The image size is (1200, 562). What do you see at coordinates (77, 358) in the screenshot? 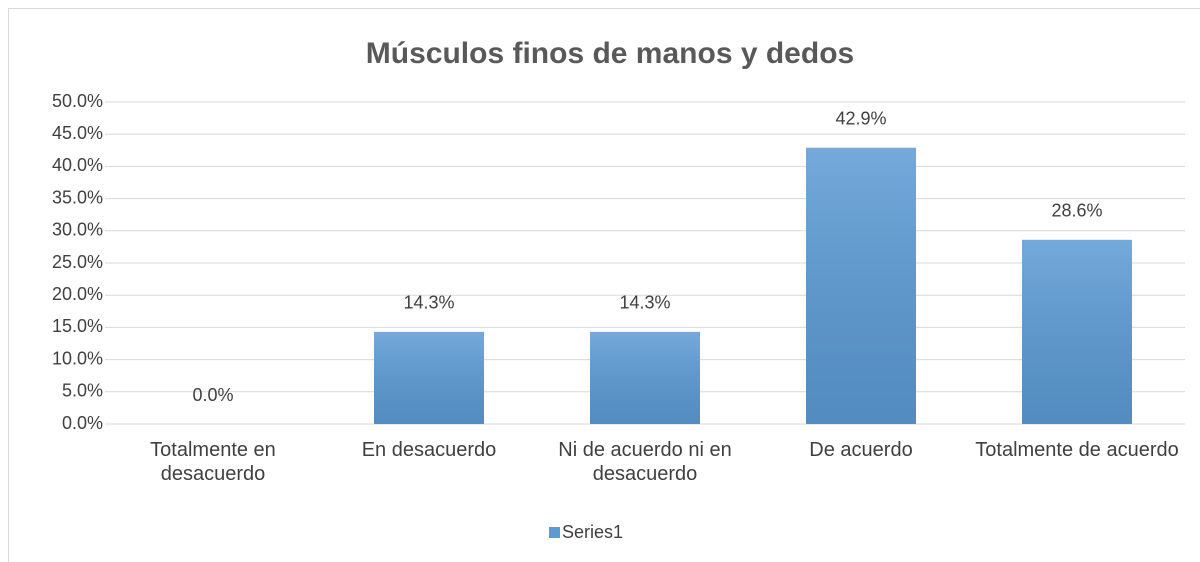
I see `y-tick-label: 10.0%` at bounding box center [77, 358].